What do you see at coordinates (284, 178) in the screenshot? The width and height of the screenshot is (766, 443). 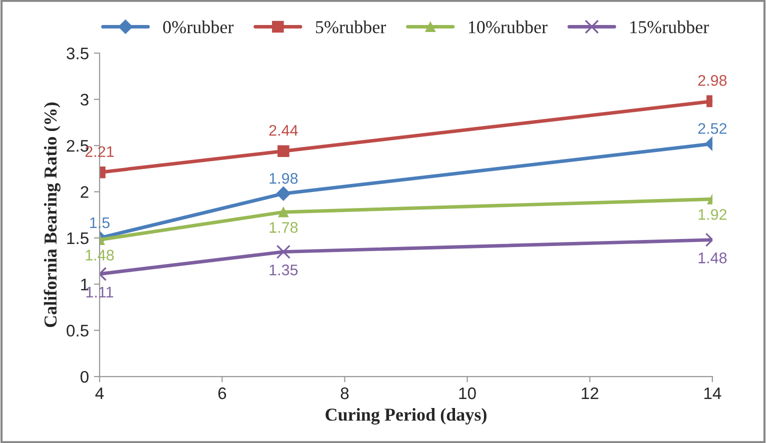 I see `data-label: 1.98` at bounding box center [284, 178].